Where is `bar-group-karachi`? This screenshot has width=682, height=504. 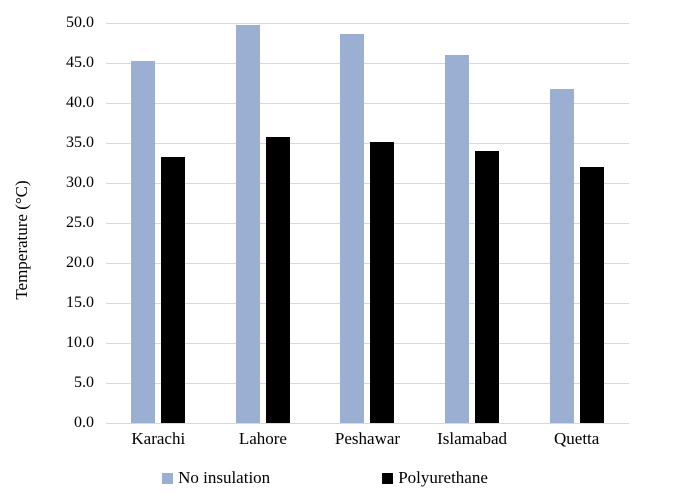
bar-group-karachi is located at coordinates (158, 223).